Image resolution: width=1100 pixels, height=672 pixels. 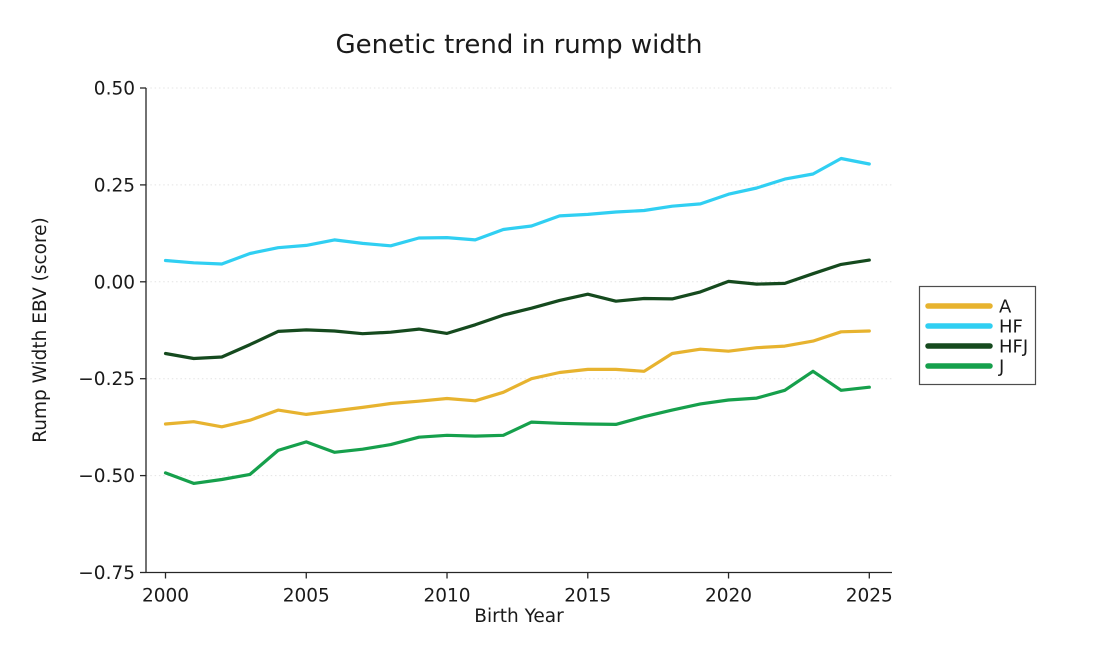 I want to click on x-tick-label: 2005, so click(x=306, y=596).